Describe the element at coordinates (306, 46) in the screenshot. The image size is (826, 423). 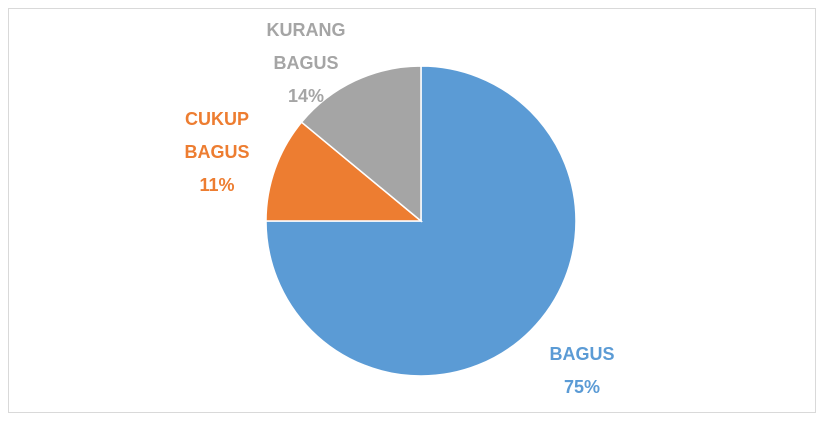
I see `category-label: KURANG BAGUS` at that location.